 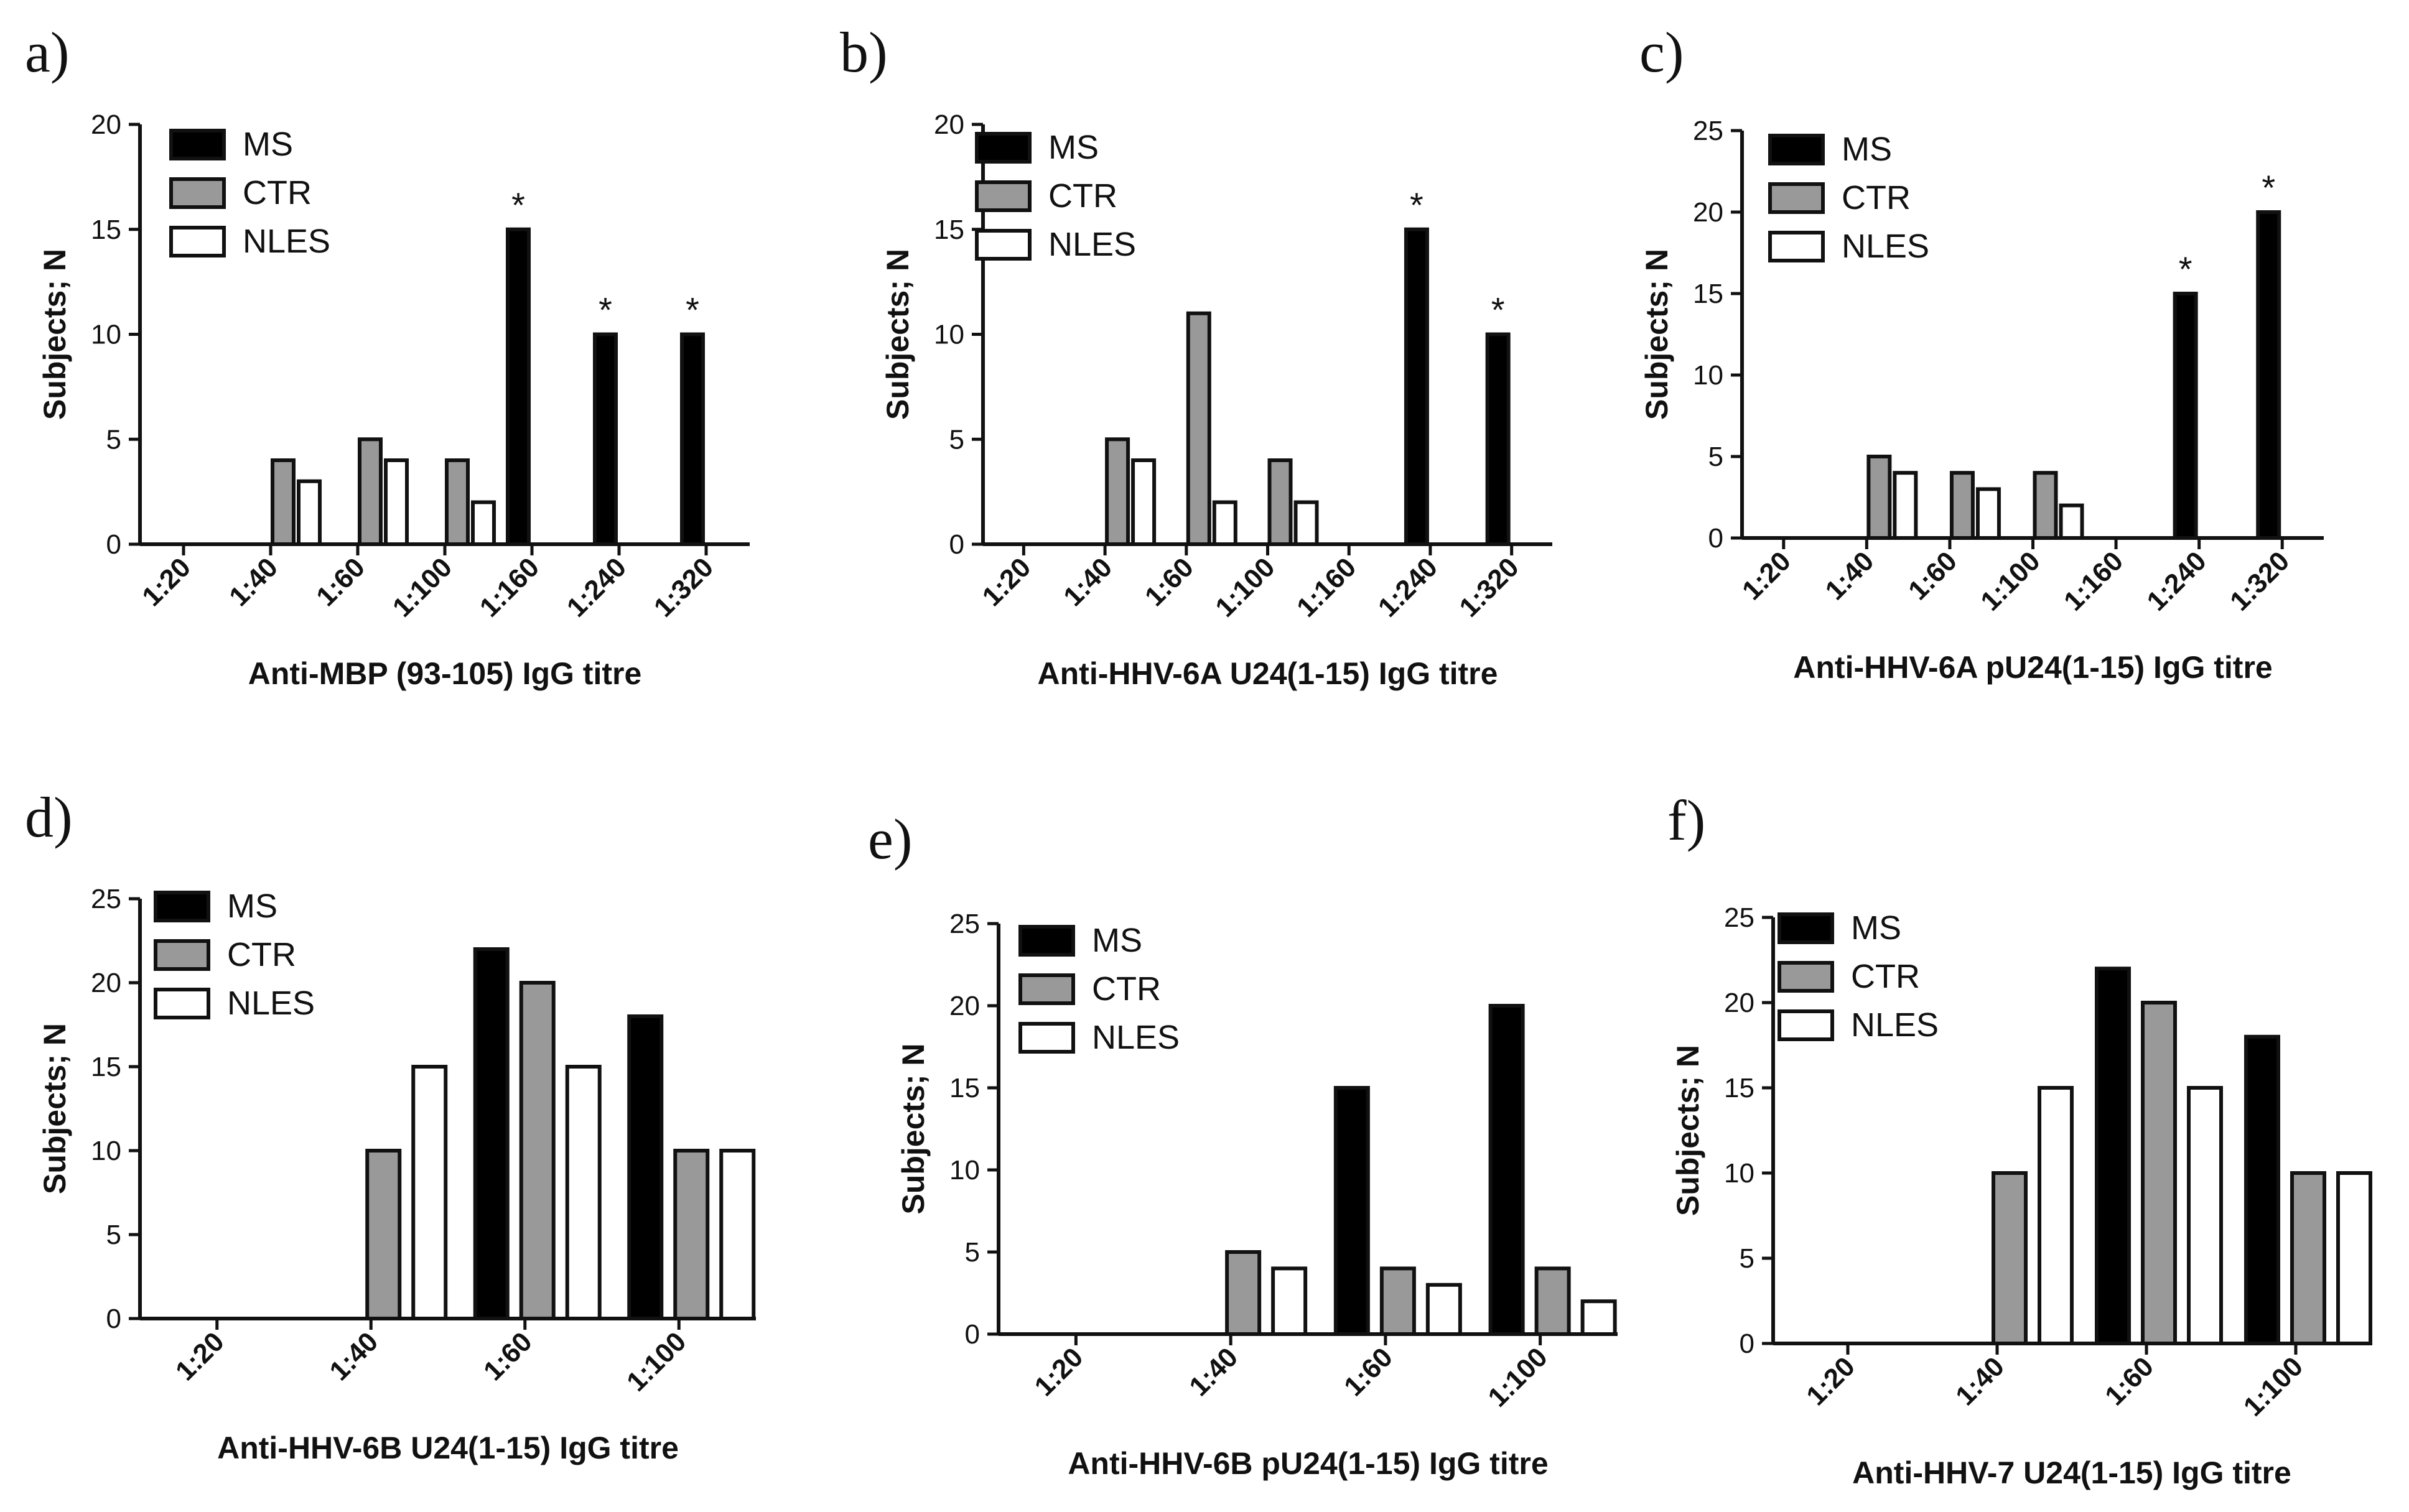 I want to click on panel-letter: e), so click(x=890, y=839).